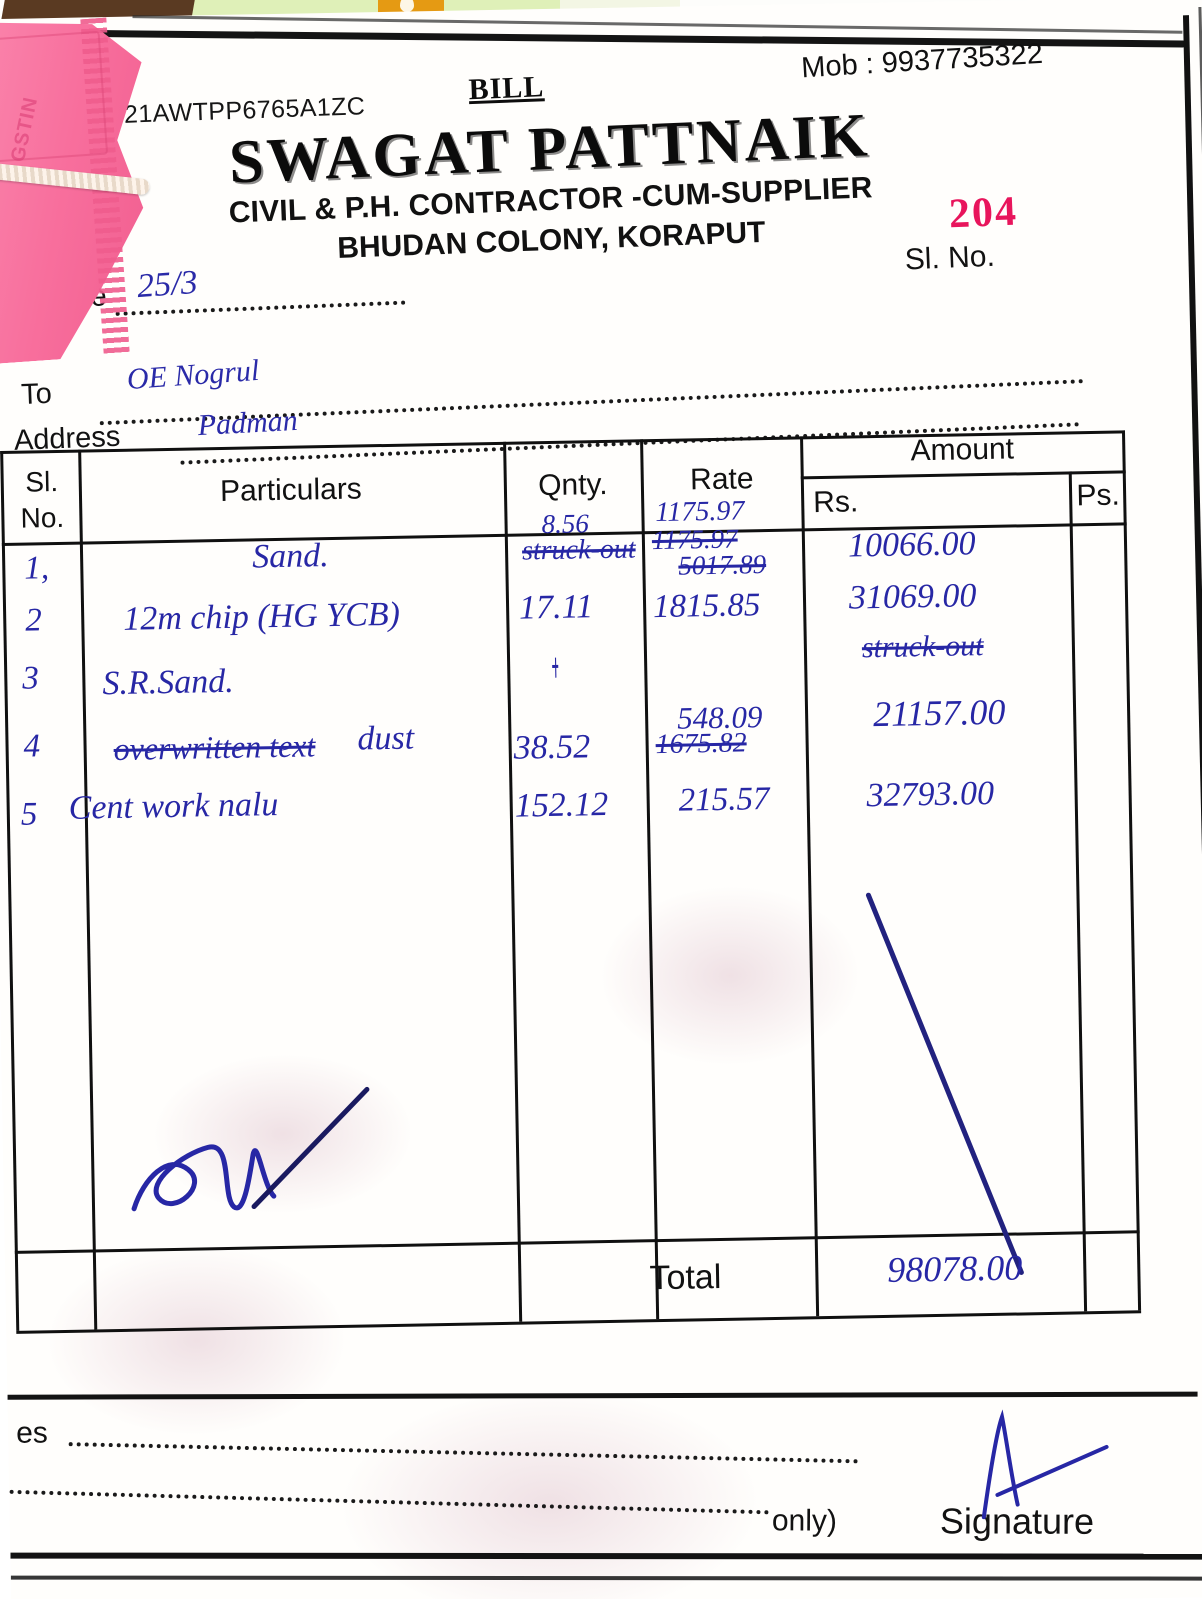 This screenshot has height=1599, width=1202. What do you see at coordinates (291, 490) in the screenshot?
I see `header-particulars: Particulars` at bounding box center [291, 490].